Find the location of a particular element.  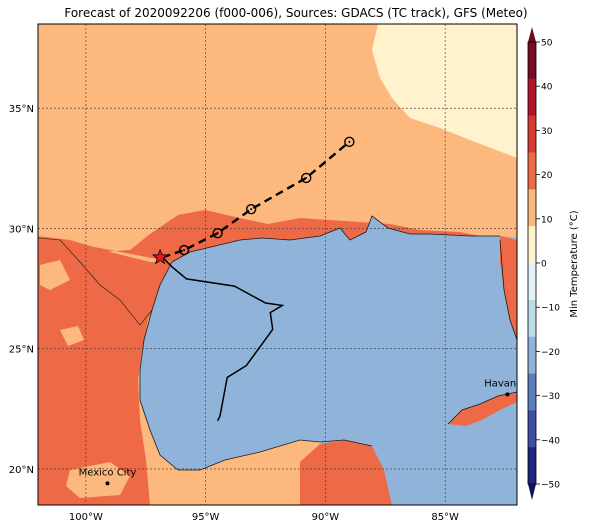

florida-peninsula is located at coordinates (508, 288).